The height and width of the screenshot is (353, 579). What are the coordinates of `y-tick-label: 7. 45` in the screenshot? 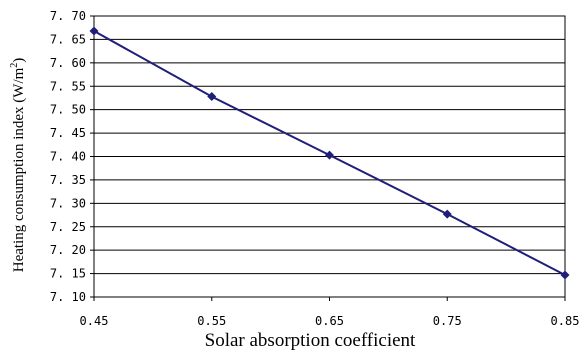 It's located at (68, 133).